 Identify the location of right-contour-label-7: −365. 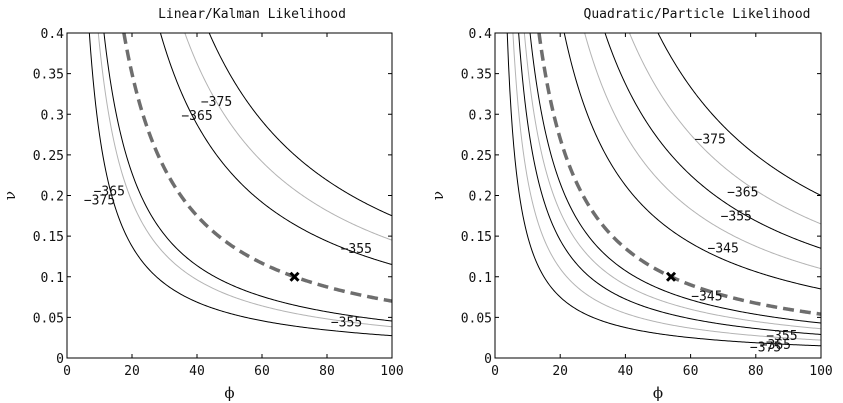
(775, 345).